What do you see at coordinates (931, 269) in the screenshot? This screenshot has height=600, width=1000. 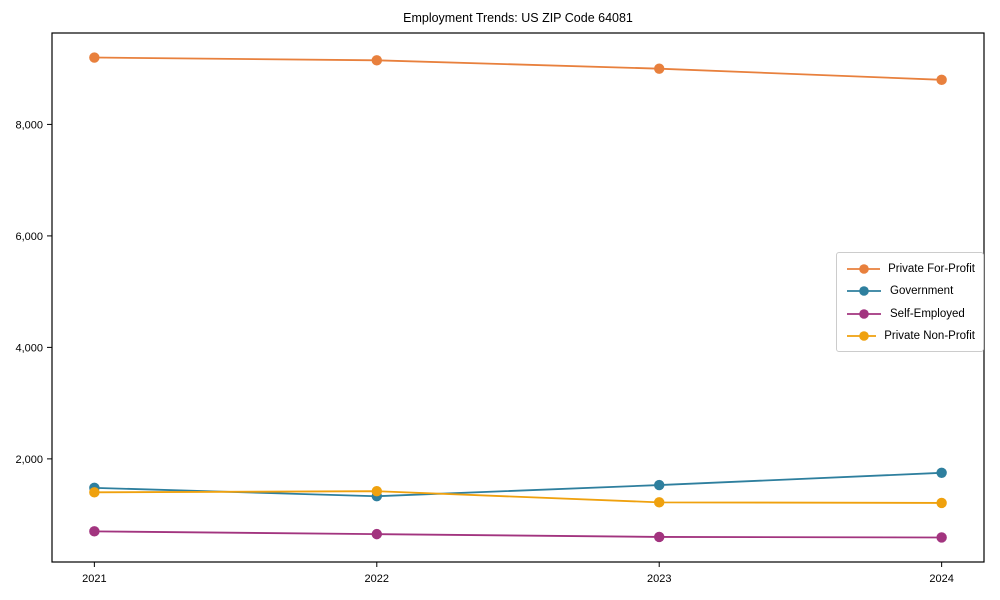 I see `legend-label: Private For-Profit` at bounding box center [931, 269].